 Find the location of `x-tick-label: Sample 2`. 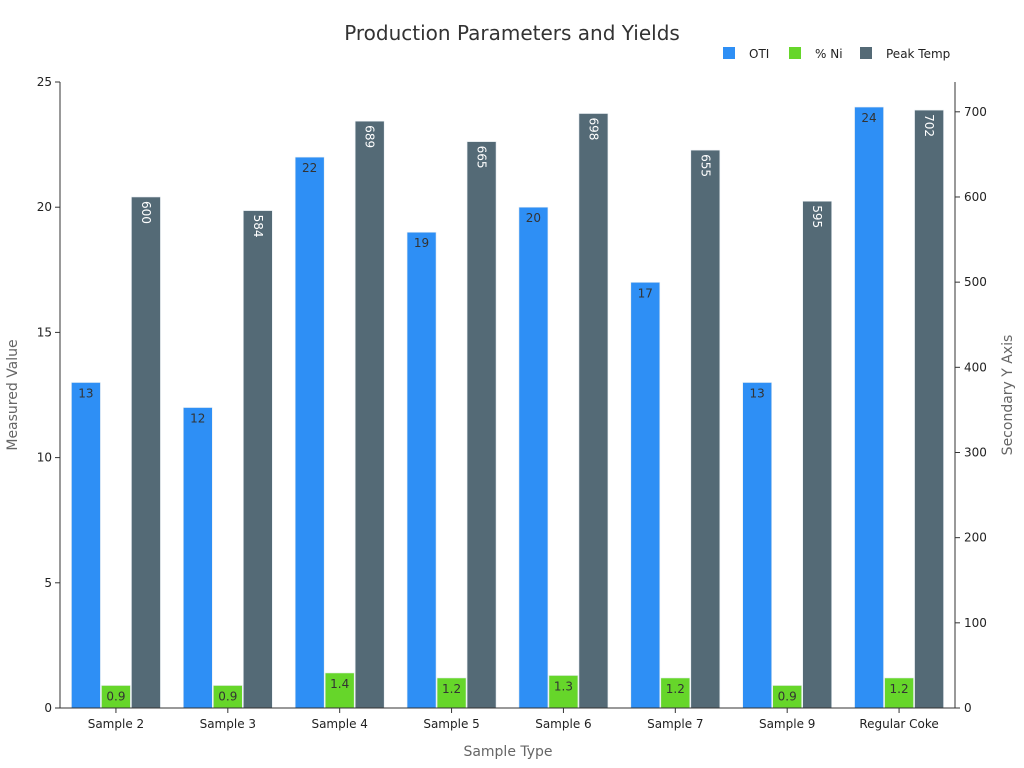

x-tick-label: Sample 2 is located at coordinates (116, 724).